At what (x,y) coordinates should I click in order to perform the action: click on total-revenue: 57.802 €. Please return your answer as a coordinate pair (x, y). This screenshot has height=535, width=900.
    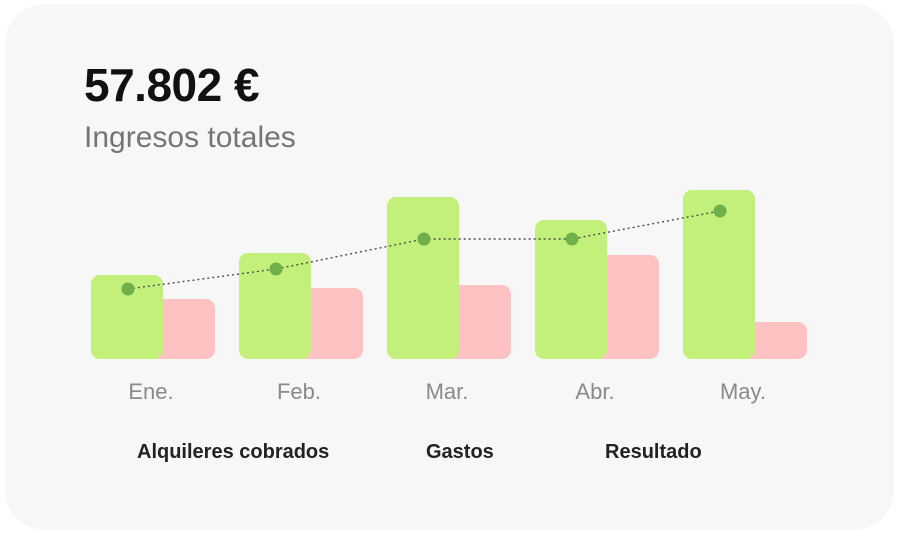
    Looking at the image, I should click on (172, 85).